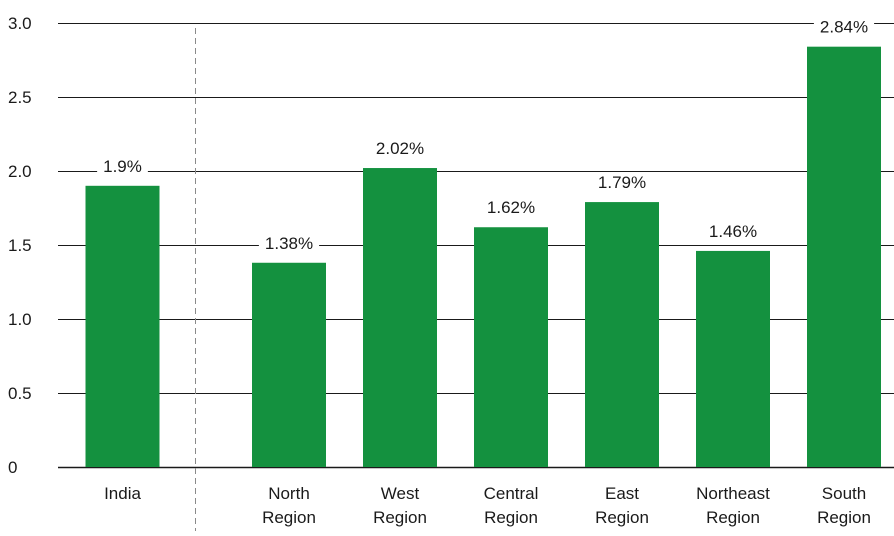 The height and width of the screenshot is (536, 894). Describe the element at coordinates (20, 319) in the screenshot. I see `y-tick-label-2: 1.0` at that location.